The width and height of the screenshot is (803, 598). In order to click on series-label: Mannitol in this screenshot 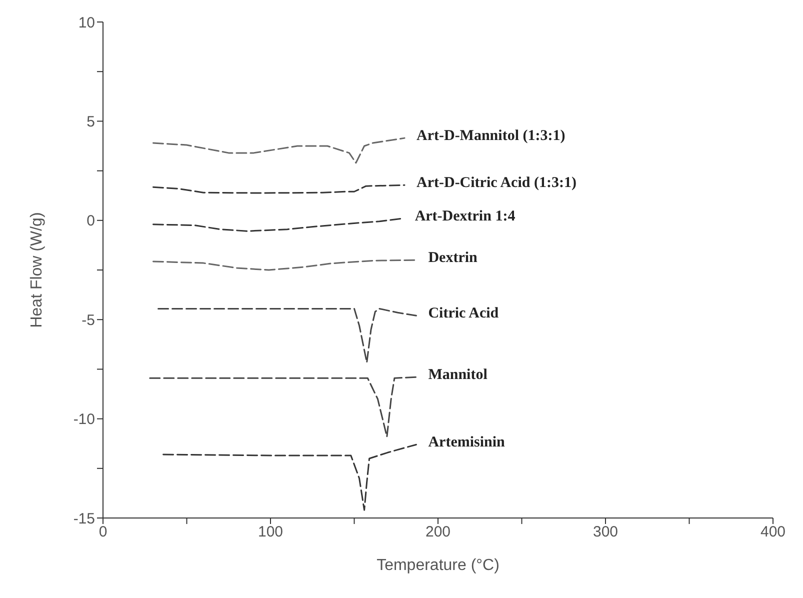, I will do `click(458, 375)`.